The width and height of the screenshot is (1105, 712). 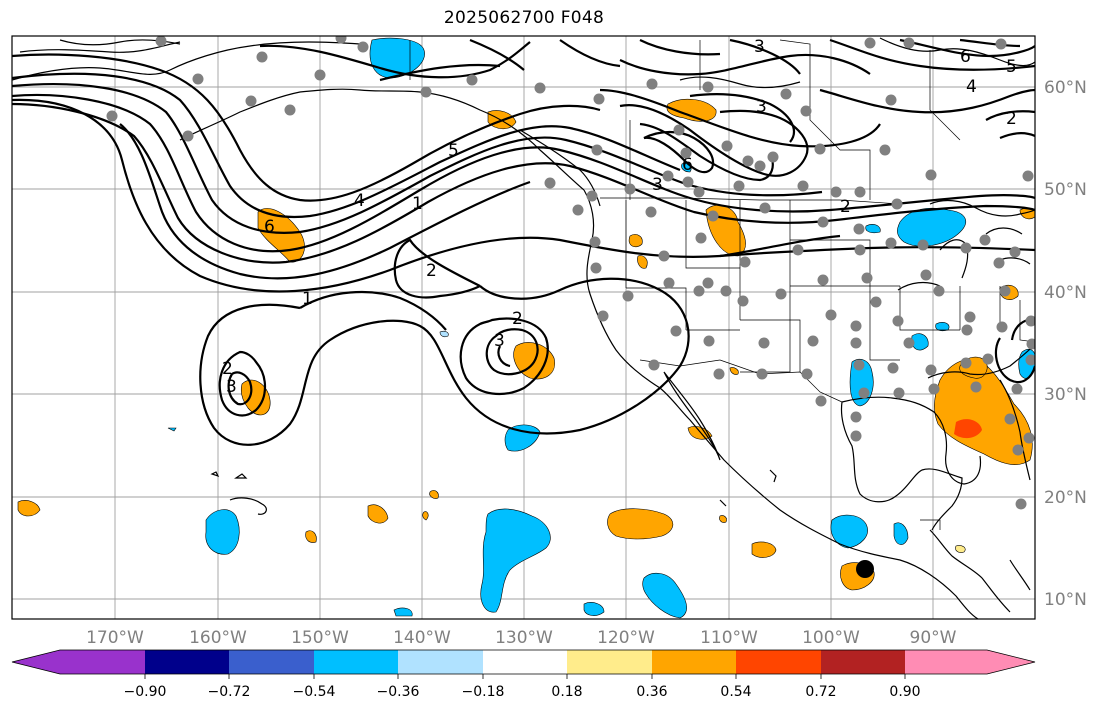 What do you see at coordinates (735, 692) in the screenshot?
I see `colorbar-tick-label: 0.54` at bounding box center [735, 692].